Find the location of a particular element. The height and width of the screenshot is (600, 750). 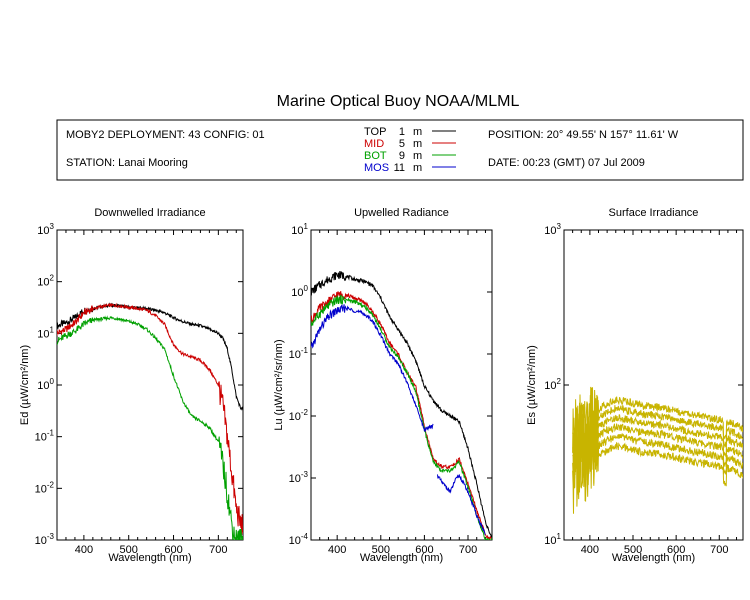

legend-item-top: TOP 1 m is located at coordinates (410, 132).